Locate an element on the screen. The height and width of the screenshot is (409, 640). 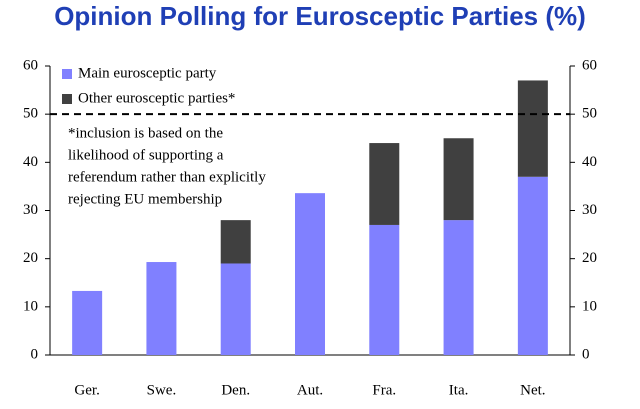
y-tick-label: 20 is located at coordinates (30, 258).